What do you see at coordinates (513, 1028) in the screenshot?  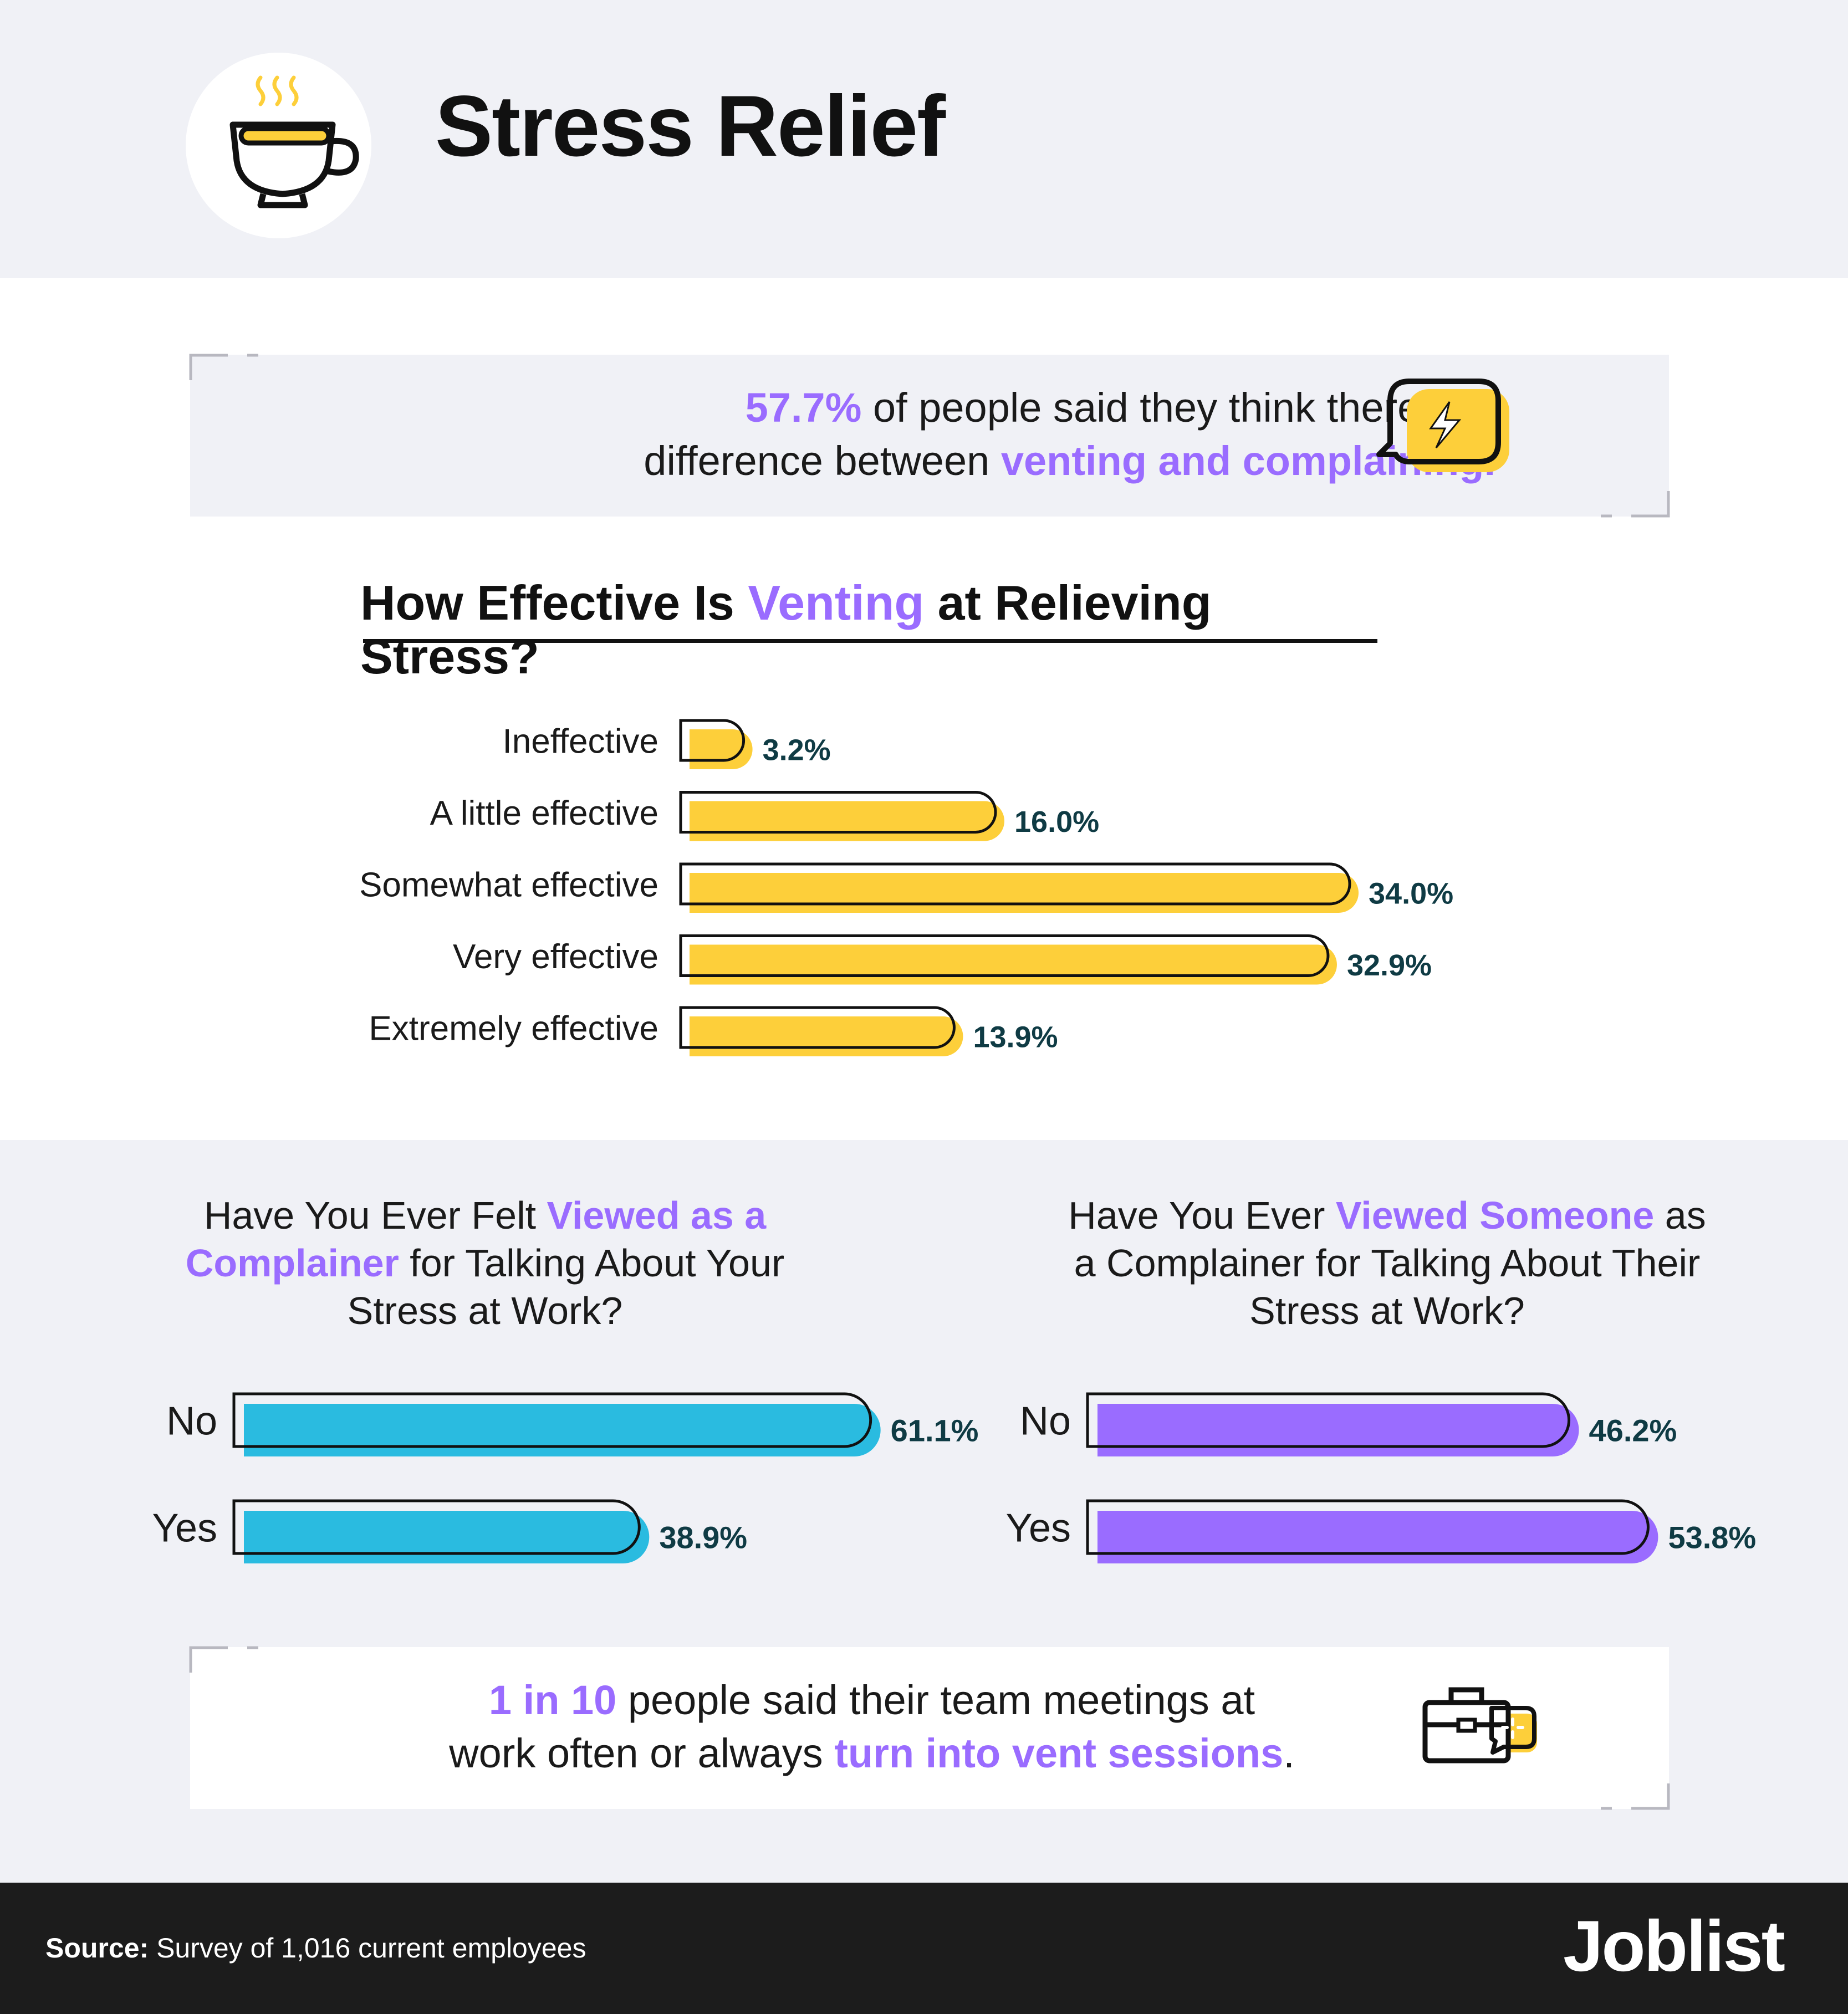 I see `category-label: Extremely effective` at bounding box center [513, 1028].